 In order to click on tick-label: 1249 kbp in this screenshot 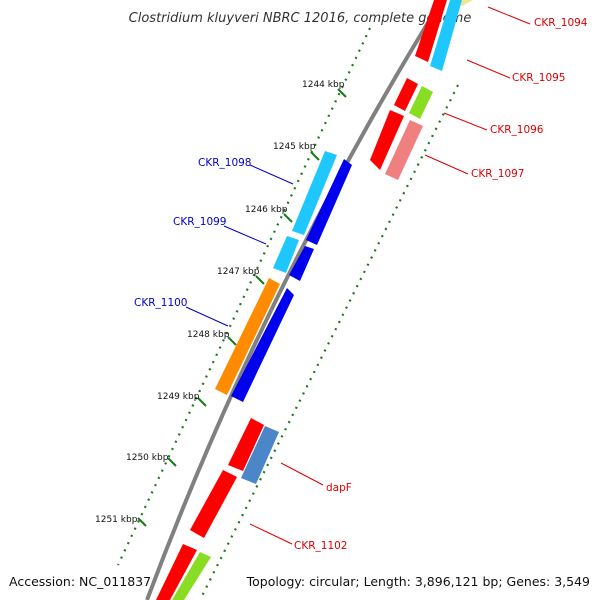, I will do `click(178, 397)`.